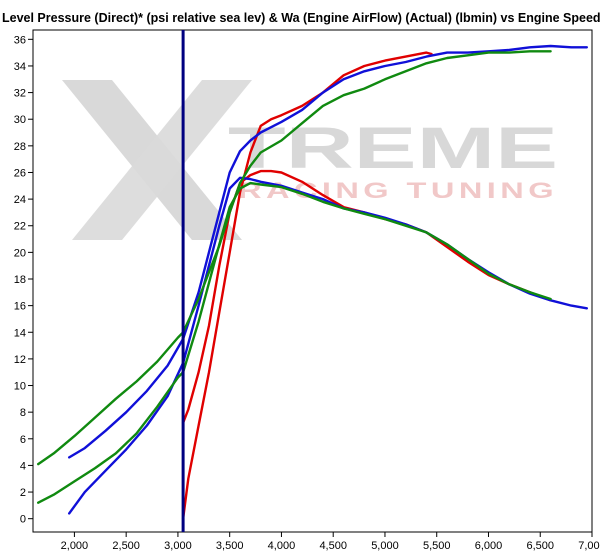  What do you see at coordinates (23, 413) in the screenshot?
I see `y-tick-label-8: 8` at bounding box center [23, 413].